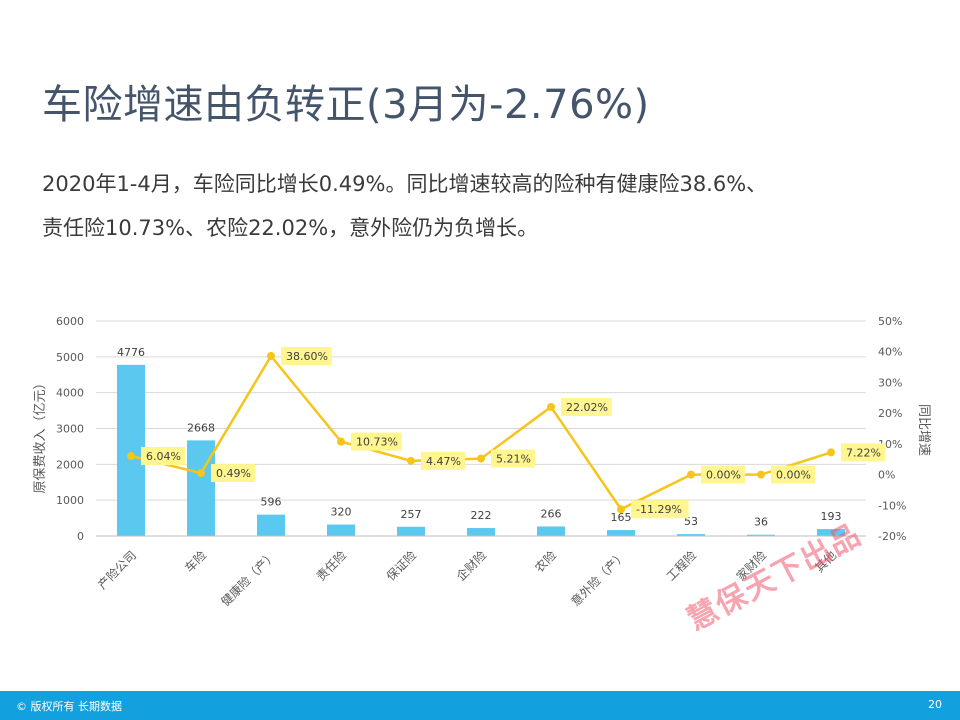  I want to click on y-tick-label: 2000, so click(70, 464).